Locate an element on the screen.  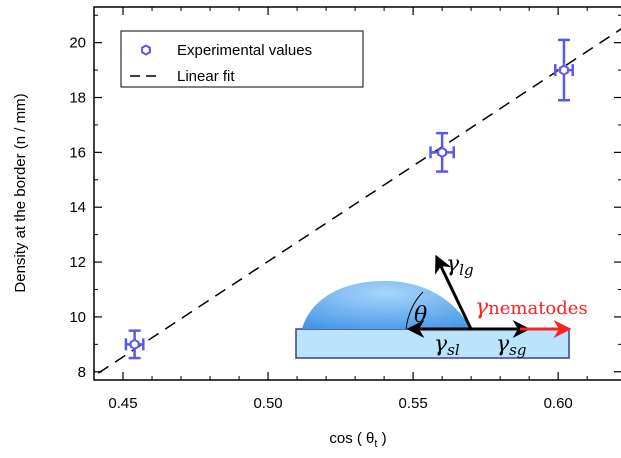
legend-marker-experimental is located at coordinates (146, 50).